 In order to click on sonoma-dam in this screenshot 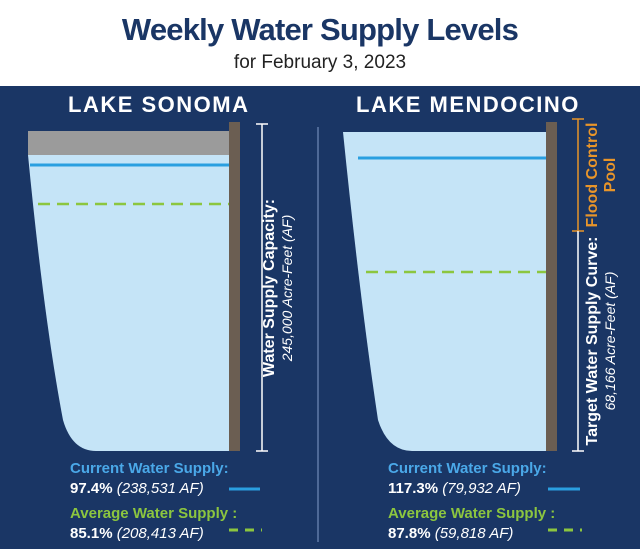, I will do `click(234, 286)`.